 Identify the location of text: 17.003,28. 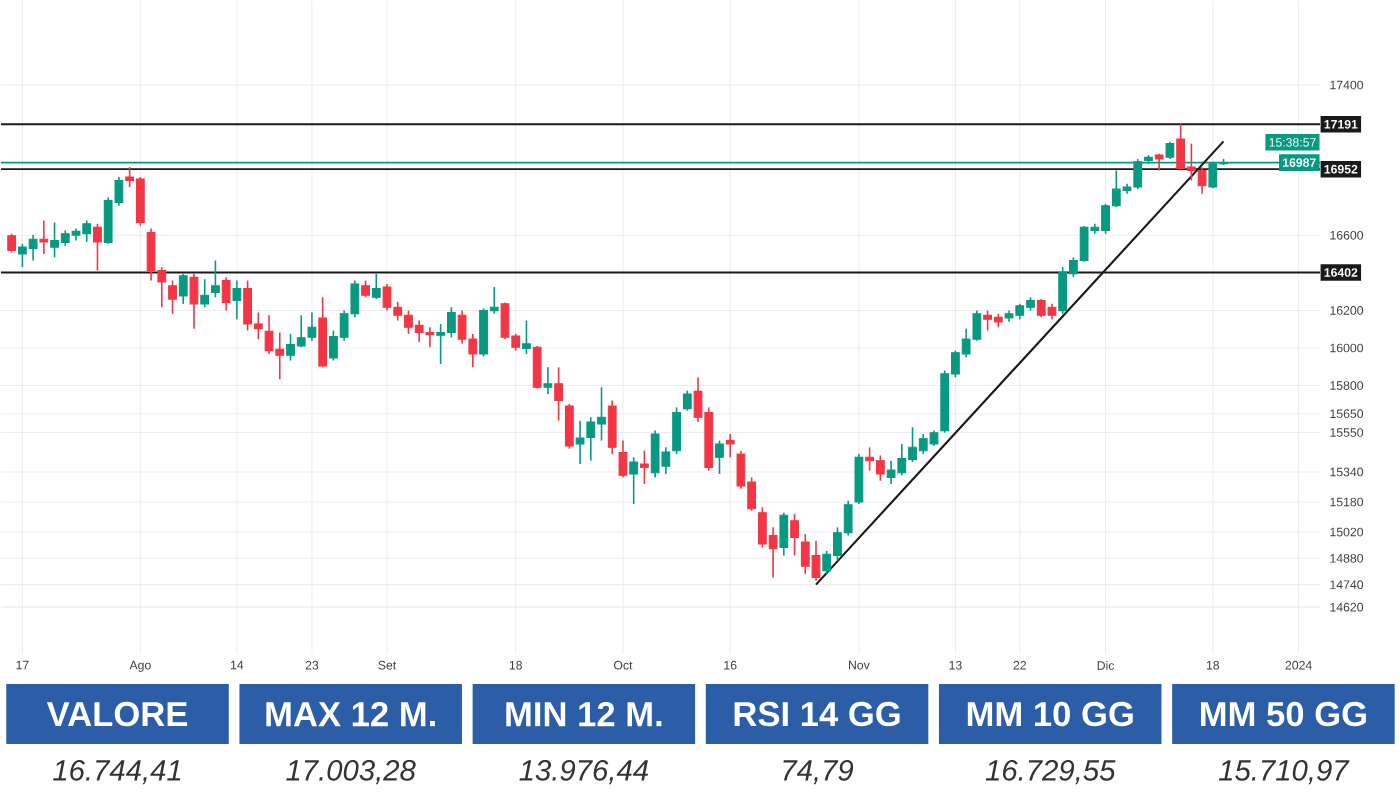
(351, 772).